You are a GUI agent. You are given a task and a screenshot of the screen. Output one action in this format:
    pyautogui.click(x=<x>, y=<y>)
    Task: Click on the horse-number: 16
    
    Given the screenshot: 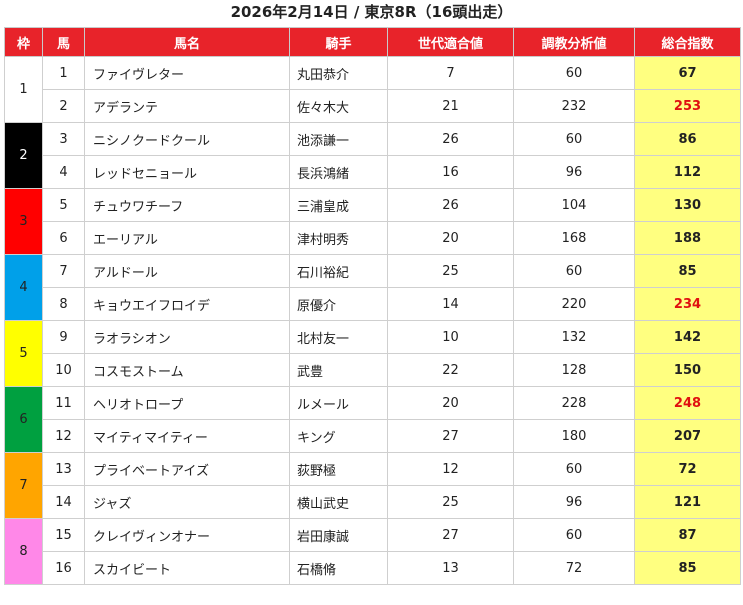 What is the action you would take?
    pyautogui.click(x=63, y=568)
    